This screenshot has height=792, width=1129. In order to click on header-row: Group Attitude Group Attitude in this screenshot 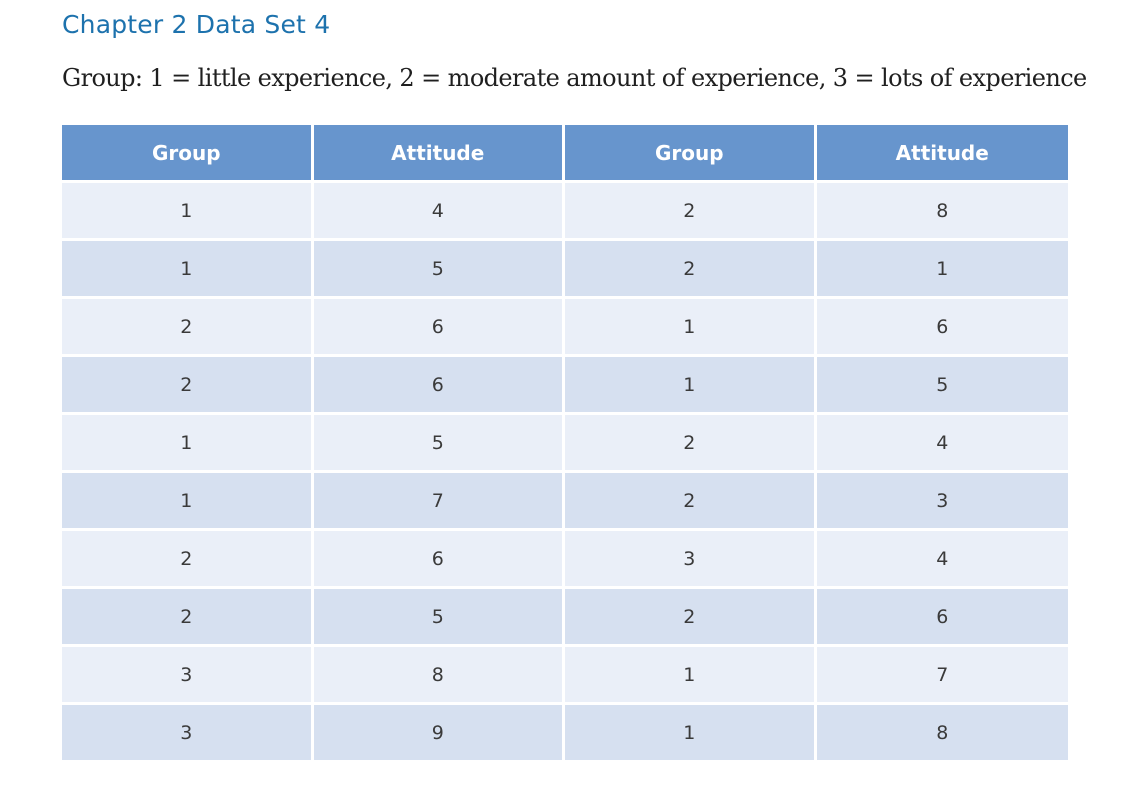, I will do `click(565, 154)`.